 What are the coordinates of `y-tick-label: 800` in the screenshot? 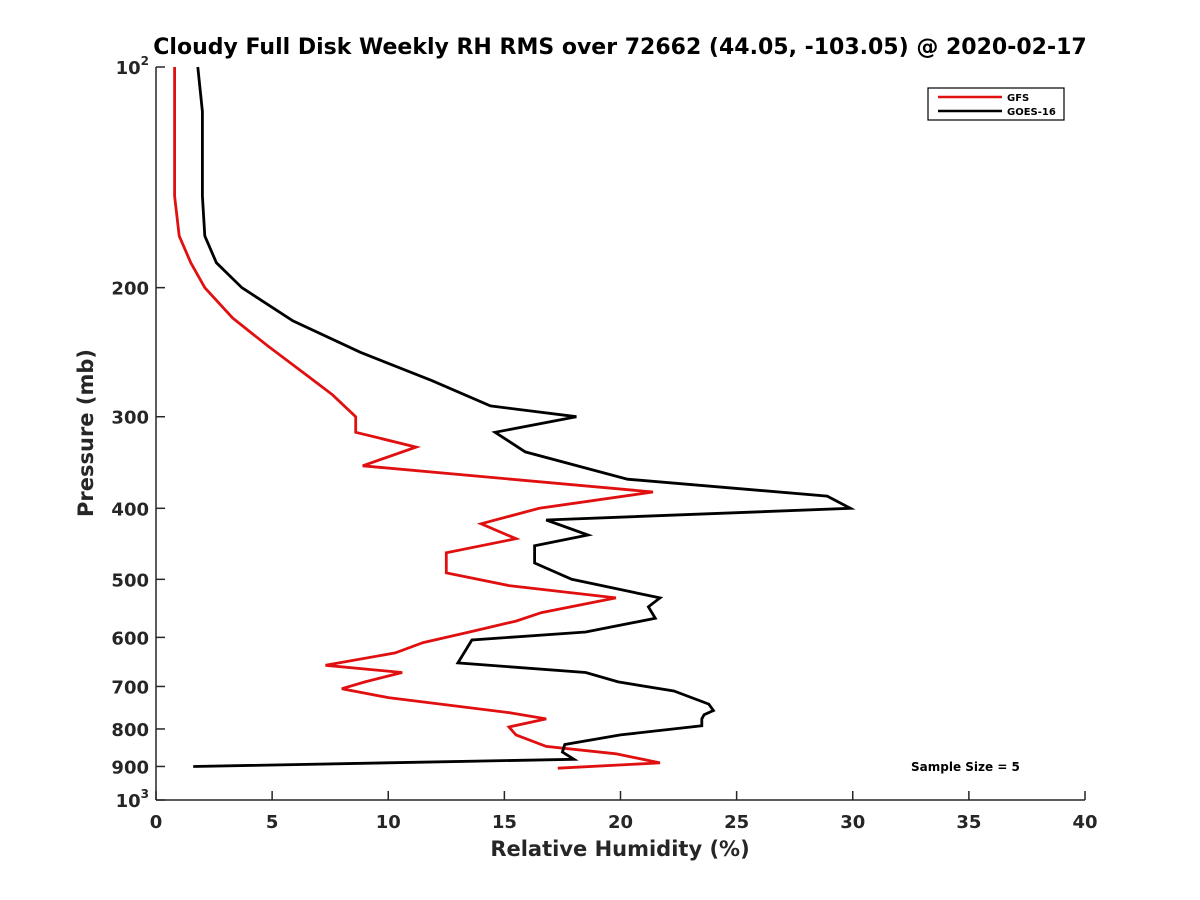 It's located at (130, 730).